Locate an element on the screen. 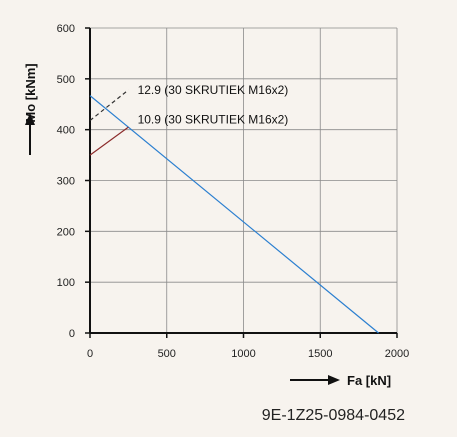 The image size is (457, 437). y-axis-label: Mo [kNm] is located at coordinates (30, 92).